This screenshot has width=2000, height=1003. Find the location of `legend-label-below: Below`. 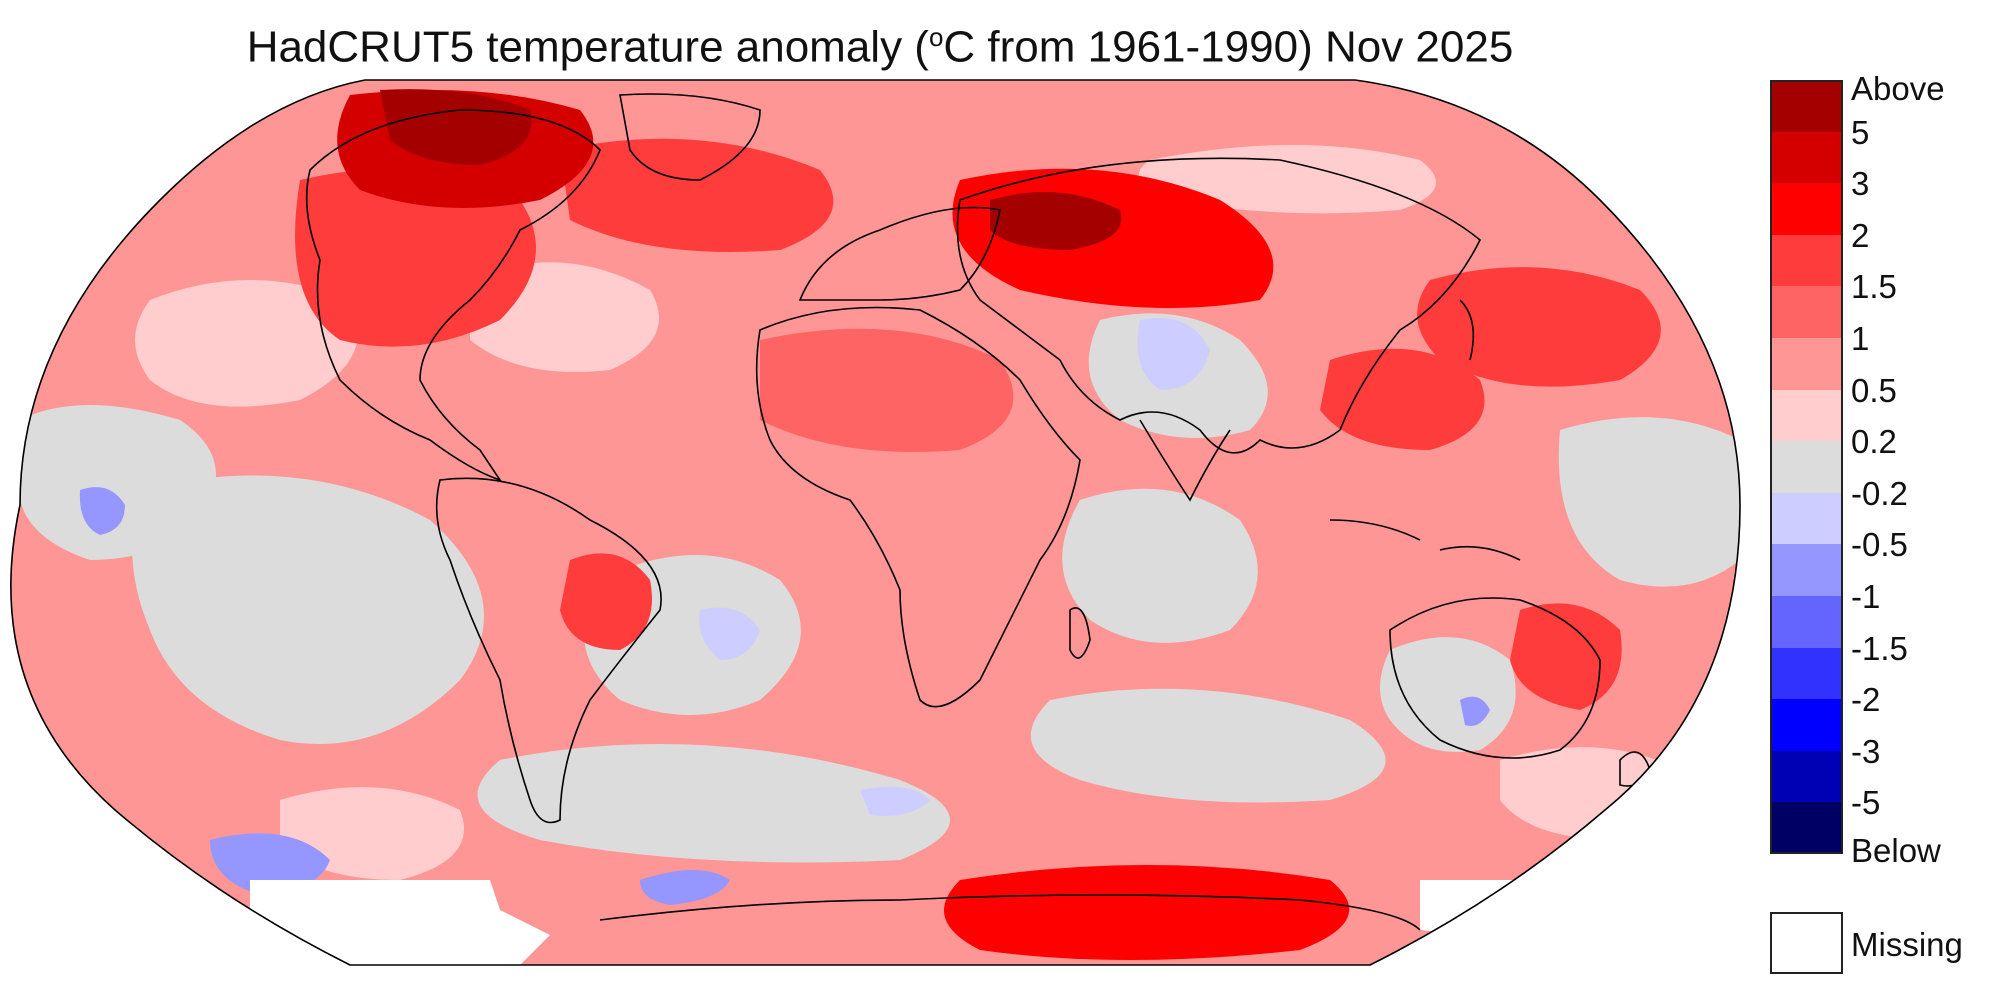

legend-label-below: Below is located at coordinates (1896, 850).